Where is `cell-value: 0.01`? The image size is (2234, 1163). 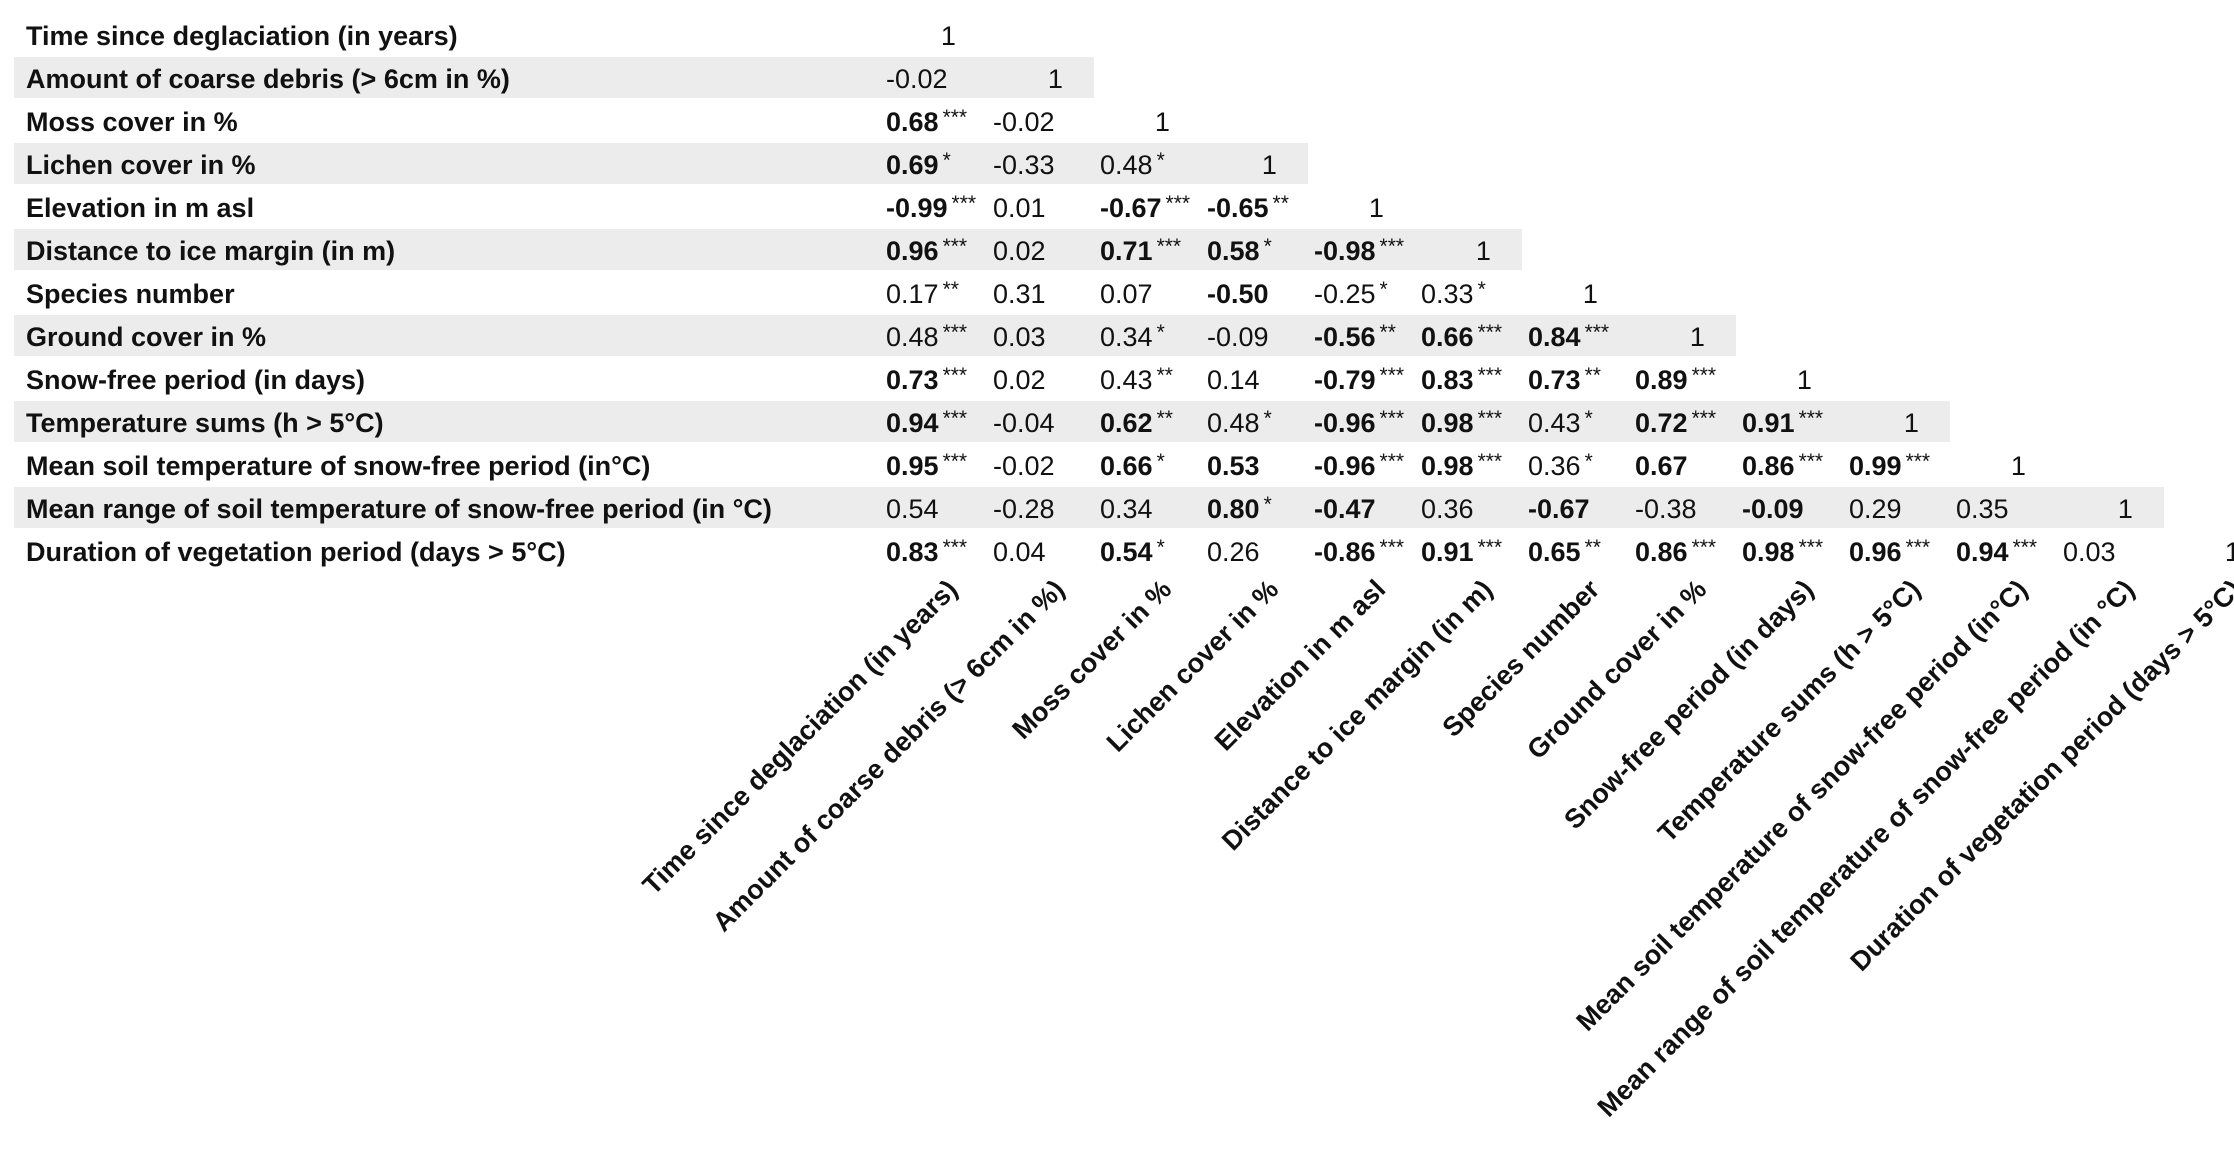 cell-value: 0.01 is located at coordinates (1019, 208).